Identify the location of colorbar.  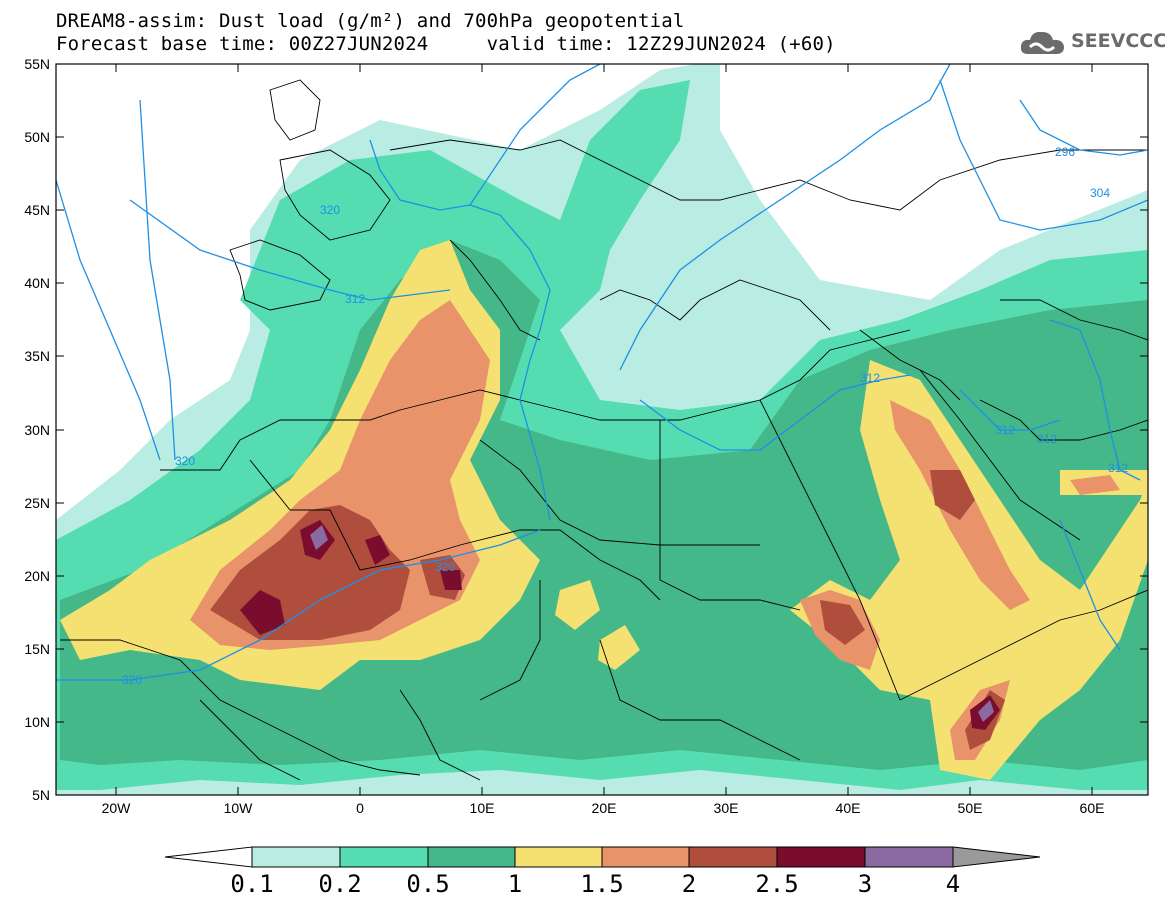
(602, 857).